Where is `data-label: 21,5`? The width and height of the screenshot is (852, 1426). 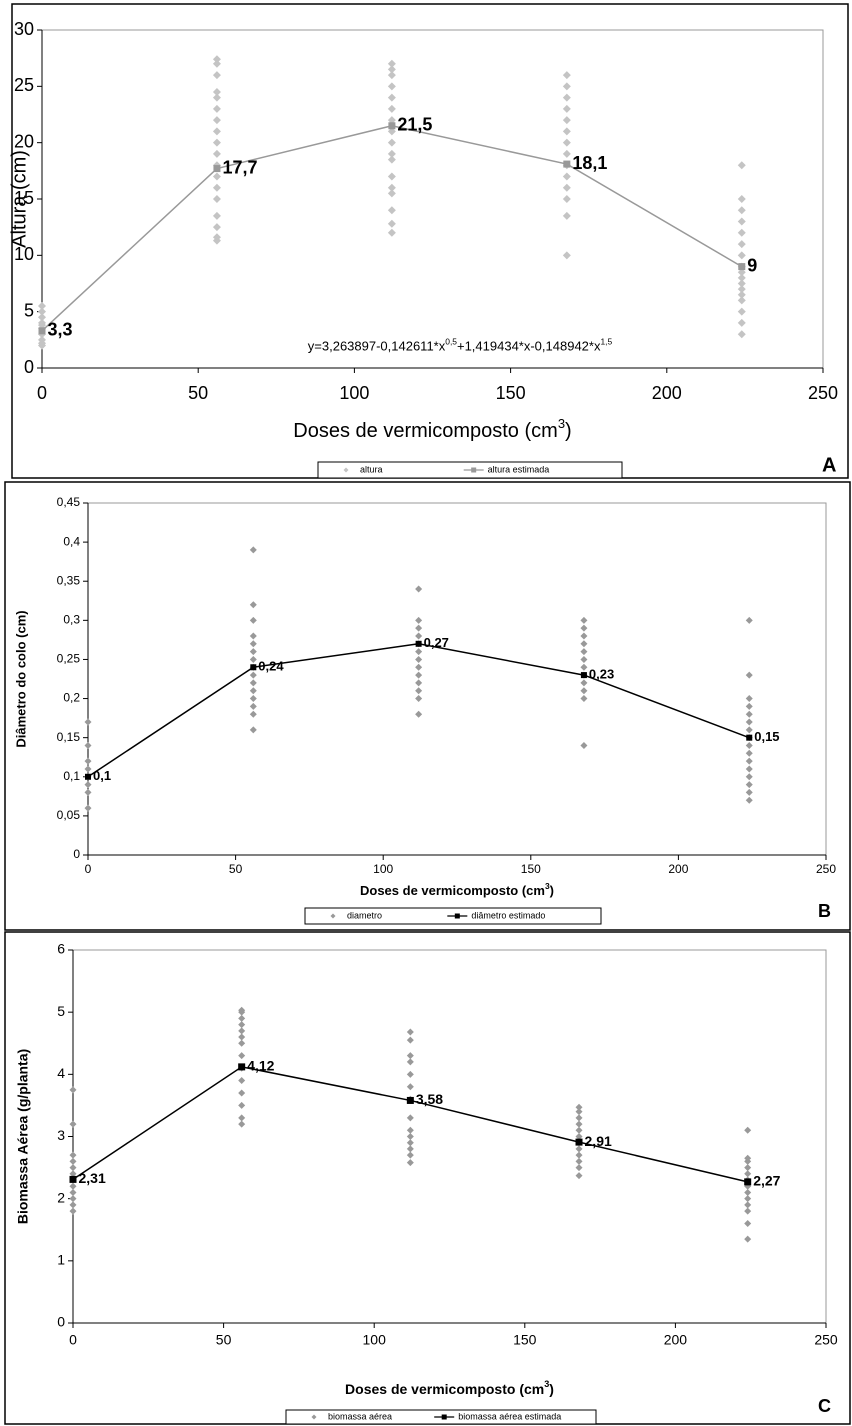 data-label: 21,5 is located at coordinates (414, 125).